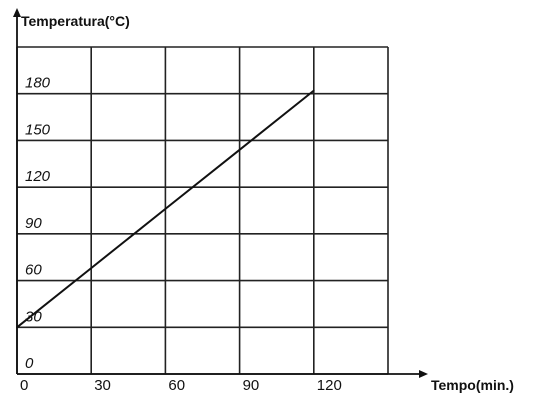 The width and height of the screenshot is (545, 407). Describe the element at coordinates (329, 385) in the screenshot. I see `x-tick-label: 120` at that location.